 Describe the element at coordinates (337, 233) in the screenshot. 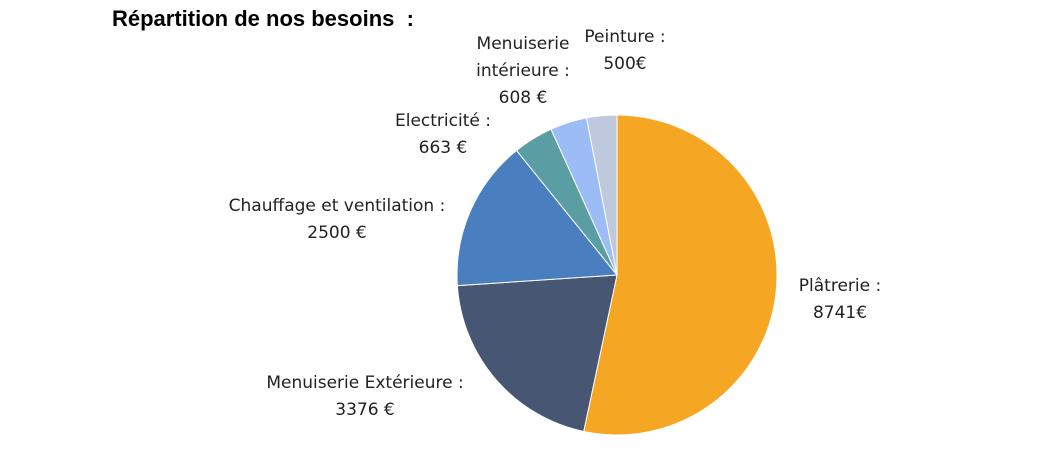

I see `value-label: 2500 €` at that location.